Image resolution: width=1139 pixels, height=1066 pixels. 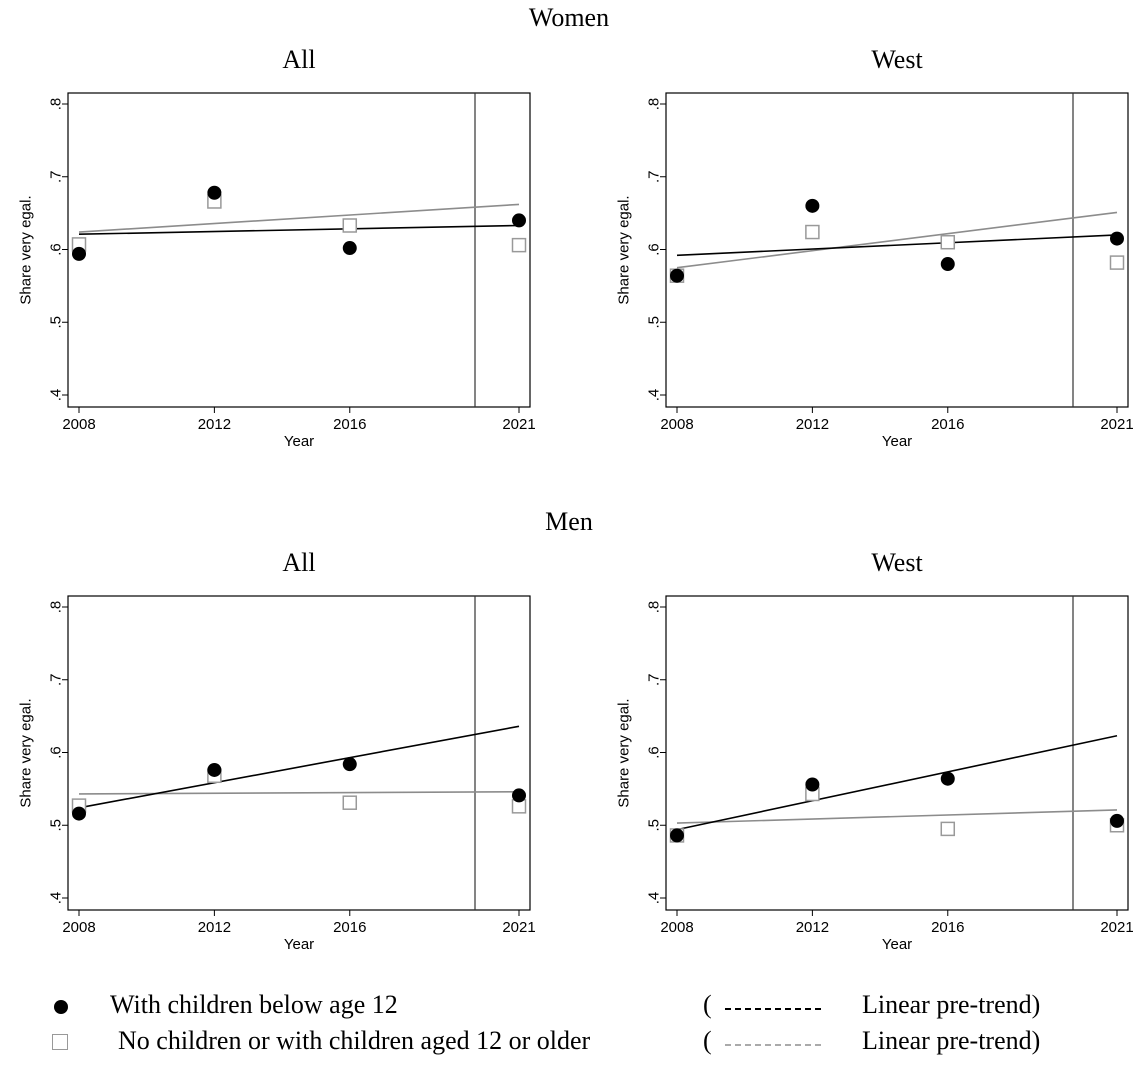 What do you see at coordinates (60, 1042) in the screenshot?
I see `hollow-square-icon` at bounding box center [60, 1042].